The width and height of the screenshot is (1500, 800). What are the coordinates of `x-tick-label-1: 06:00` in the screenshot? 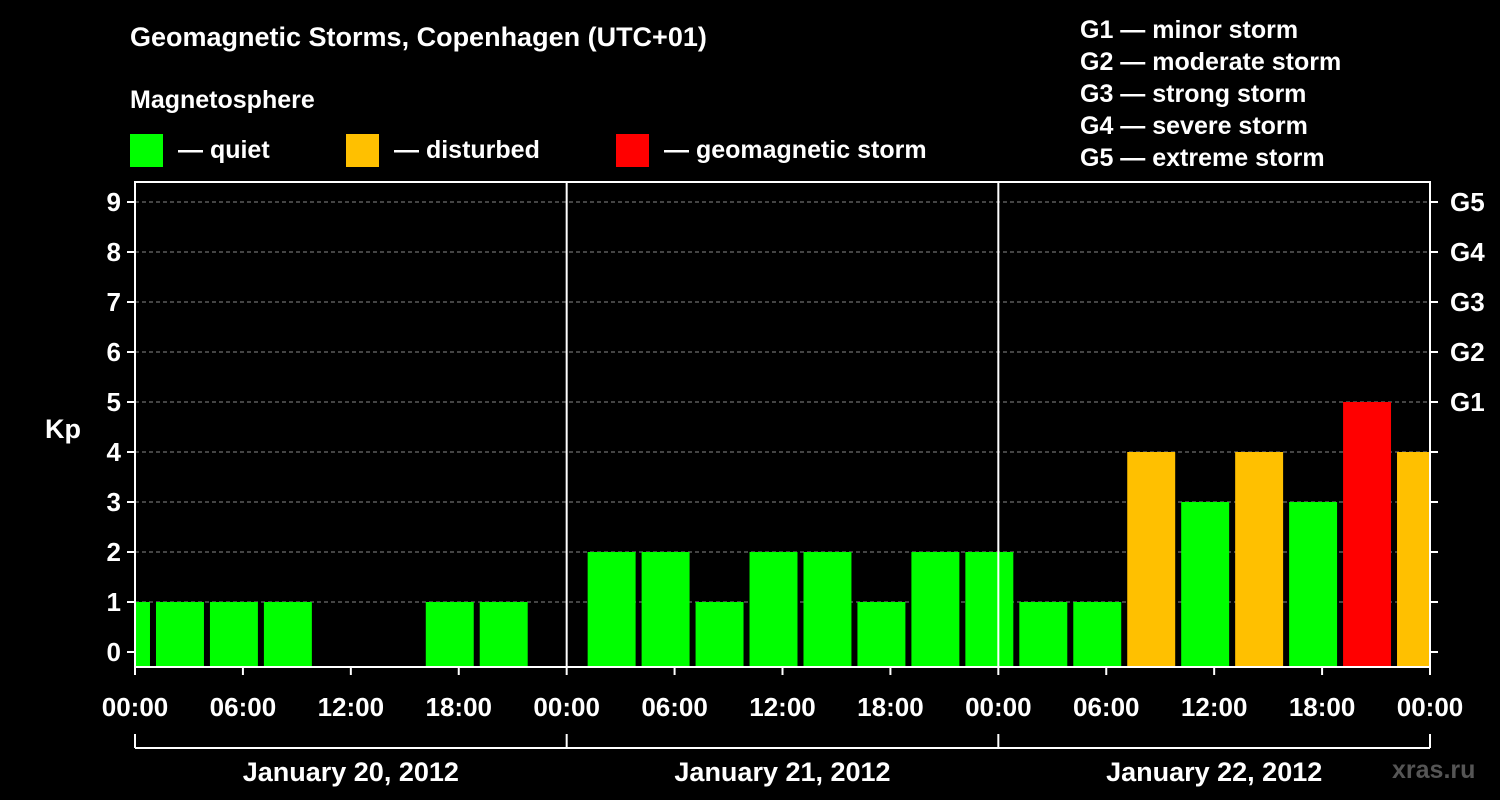 It's located at (243, 707).